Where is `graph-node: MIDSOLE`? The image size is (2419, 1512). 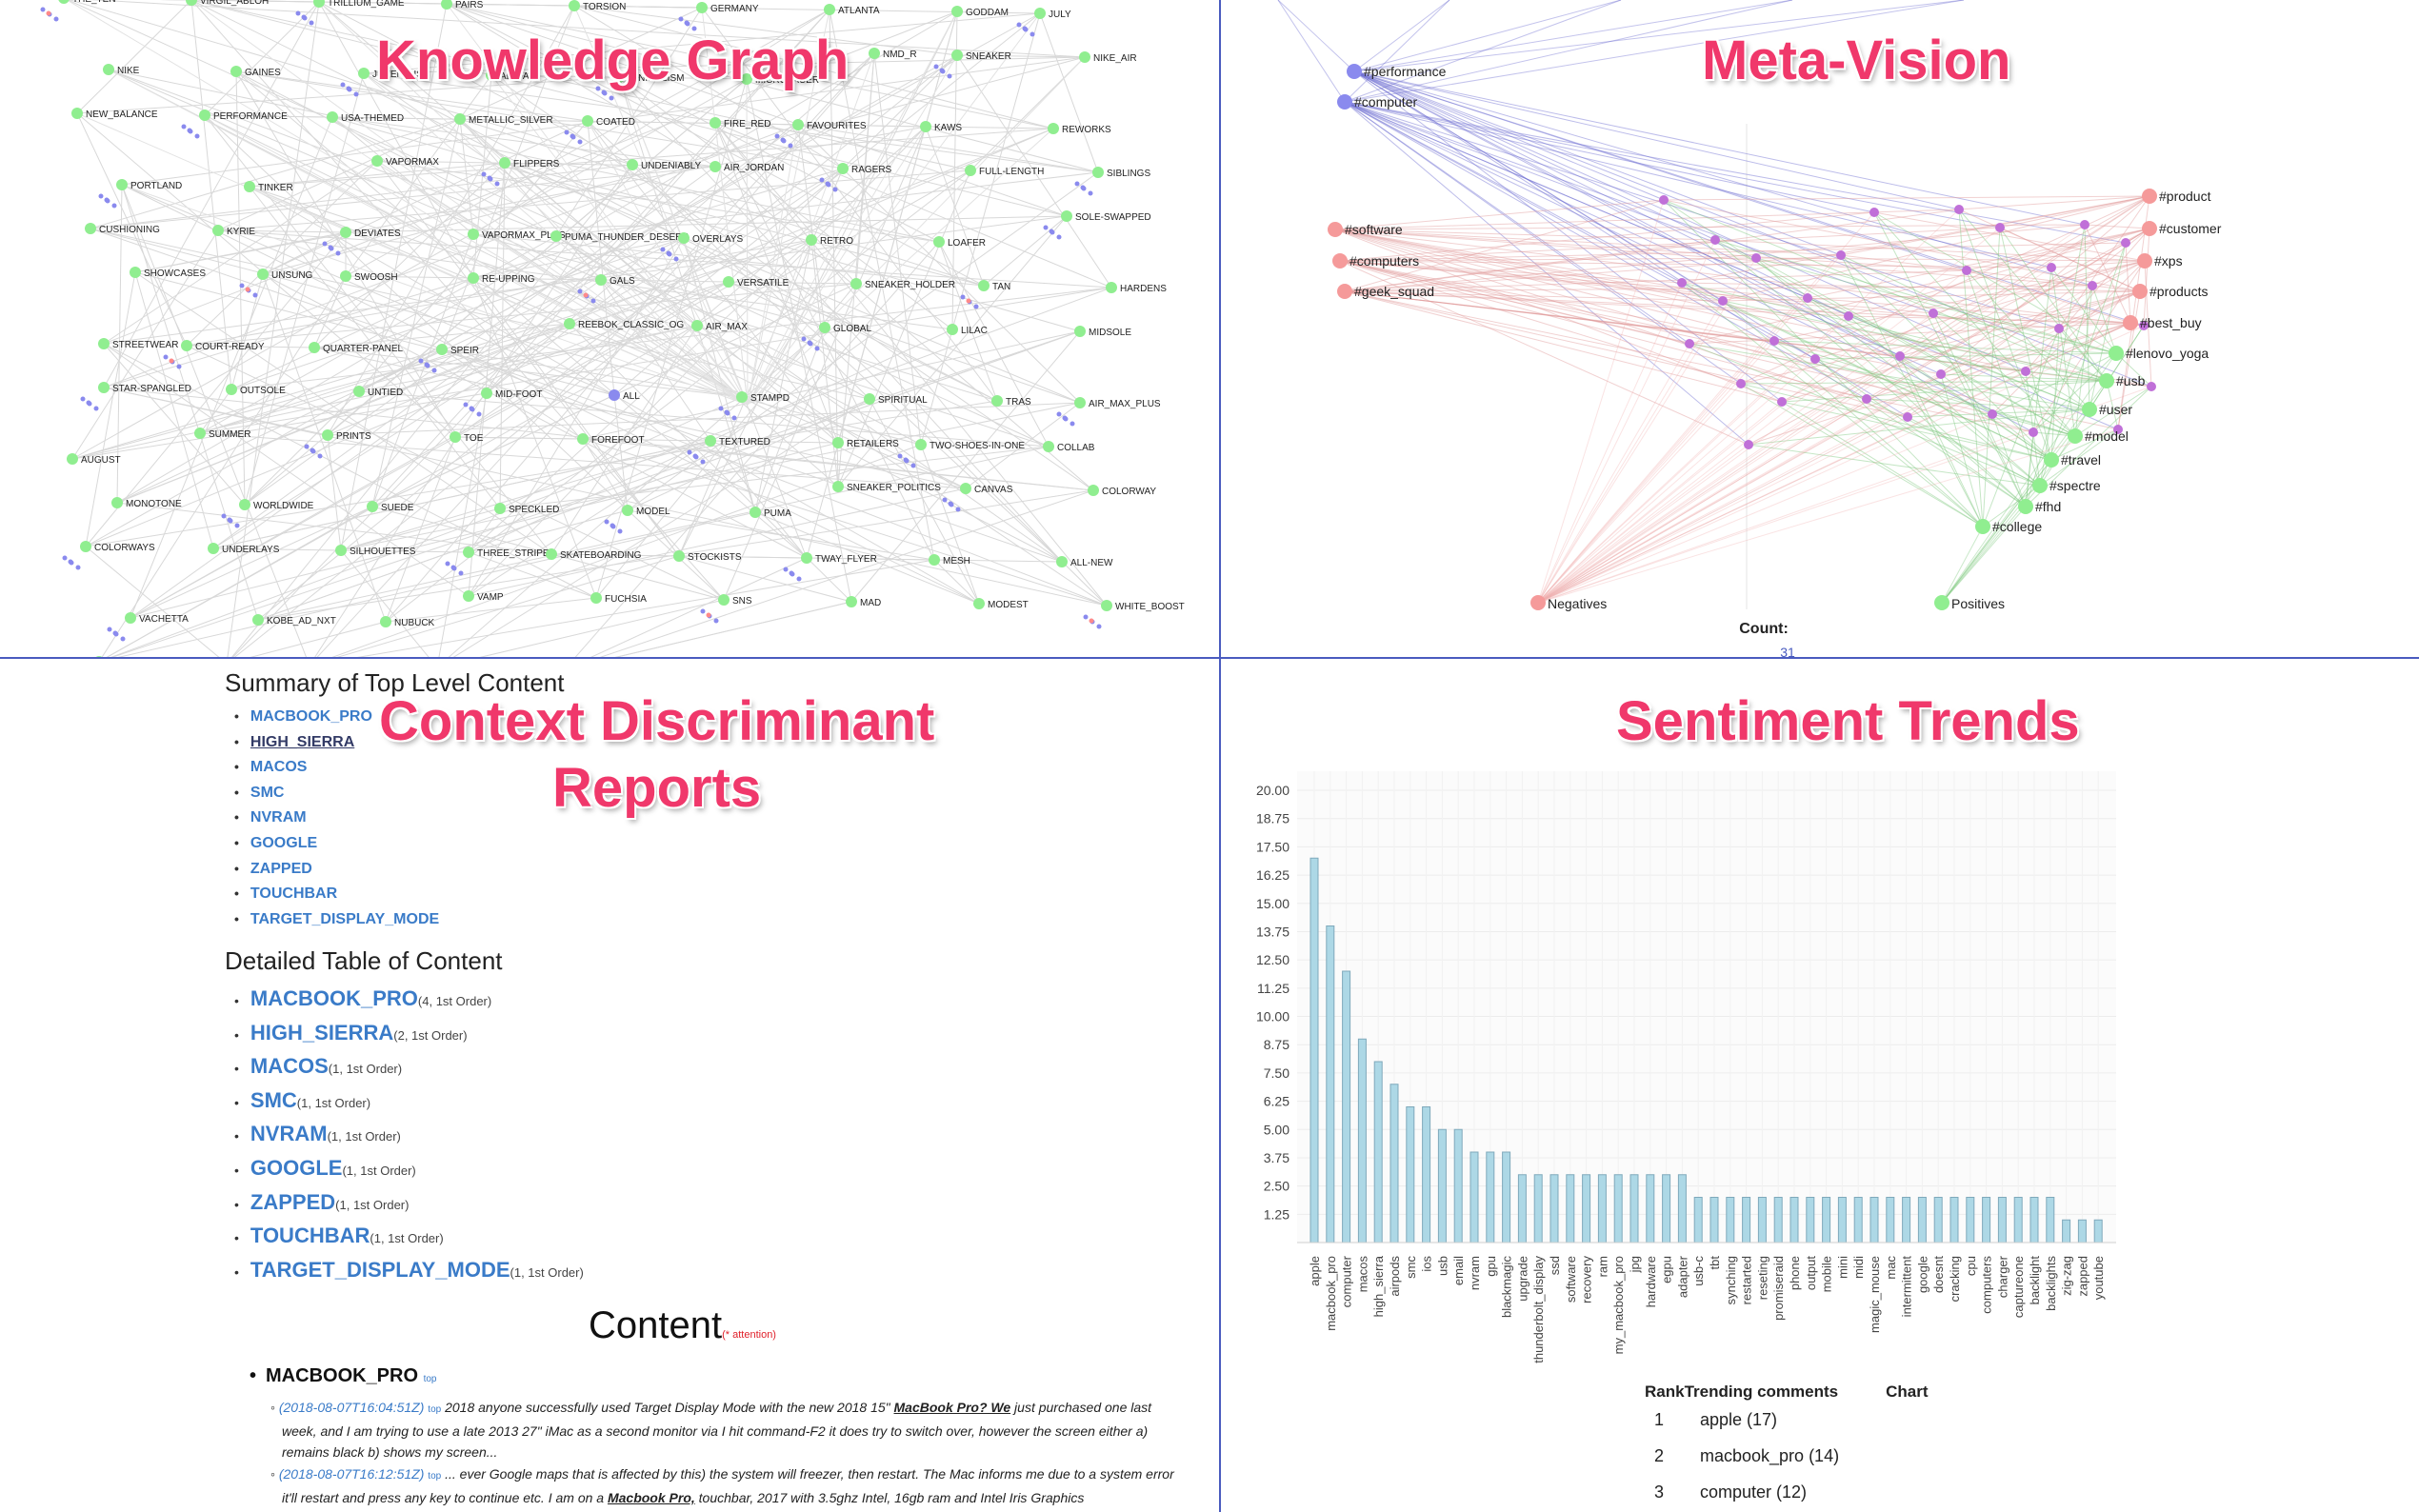
graph-node: MIDSOLE is located at coordinates (1102, 332).